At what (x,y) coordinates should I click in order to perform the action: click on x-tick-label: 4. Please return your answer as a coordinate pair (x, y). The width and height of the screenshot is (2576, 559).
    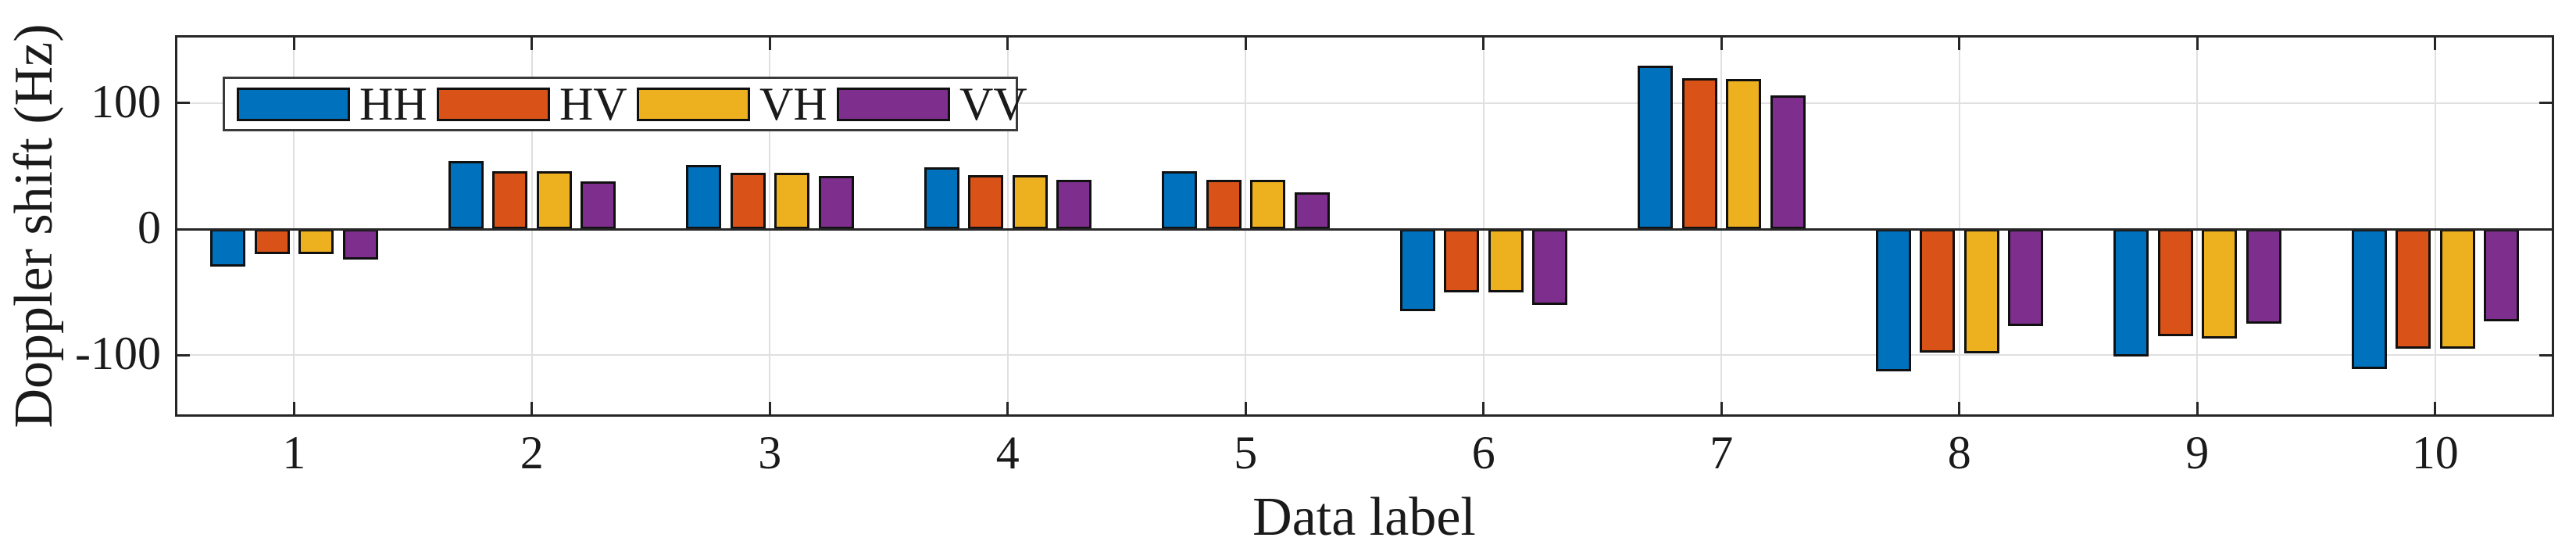
    Looking at the image, I should click on (1007, 453).